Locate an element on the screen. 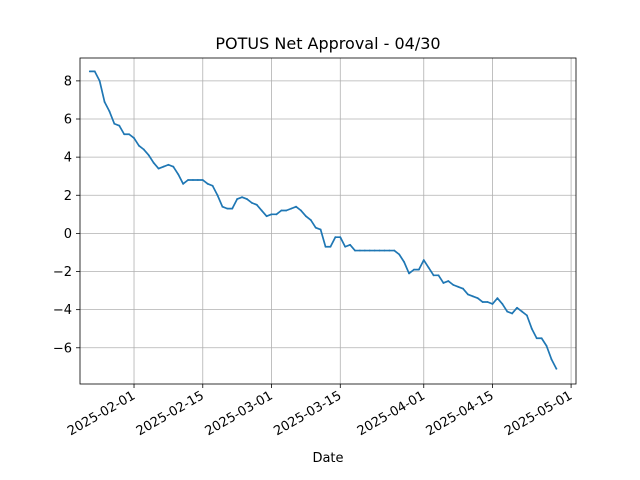 This screenshot has width=640, height=480. chart-title: POTUS Net Approval - 04/30 is located at coordinates (327, 43).